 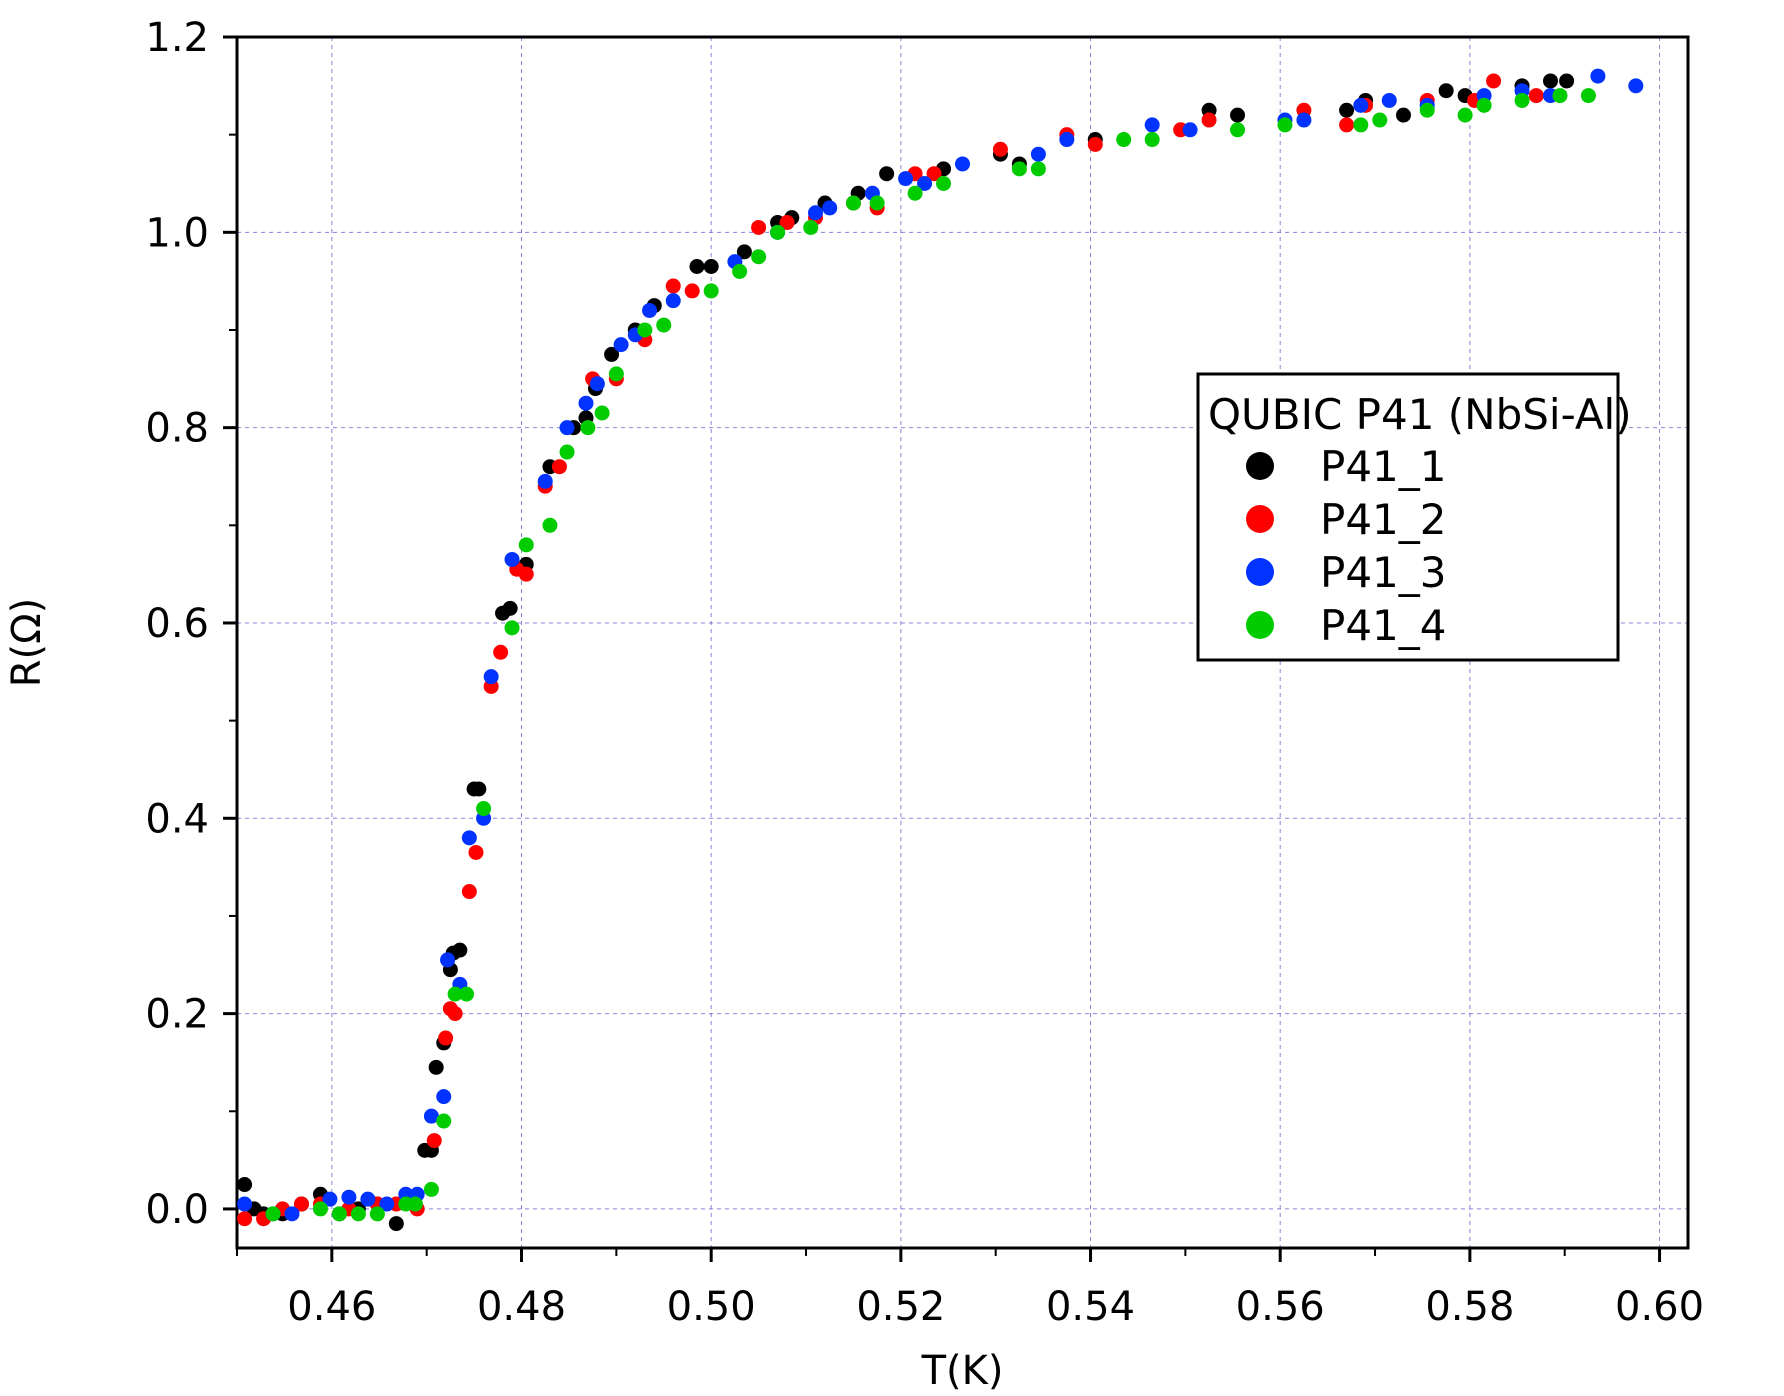 I want to click on x-tick-label: 0.48, so click(x=521, y=1307).